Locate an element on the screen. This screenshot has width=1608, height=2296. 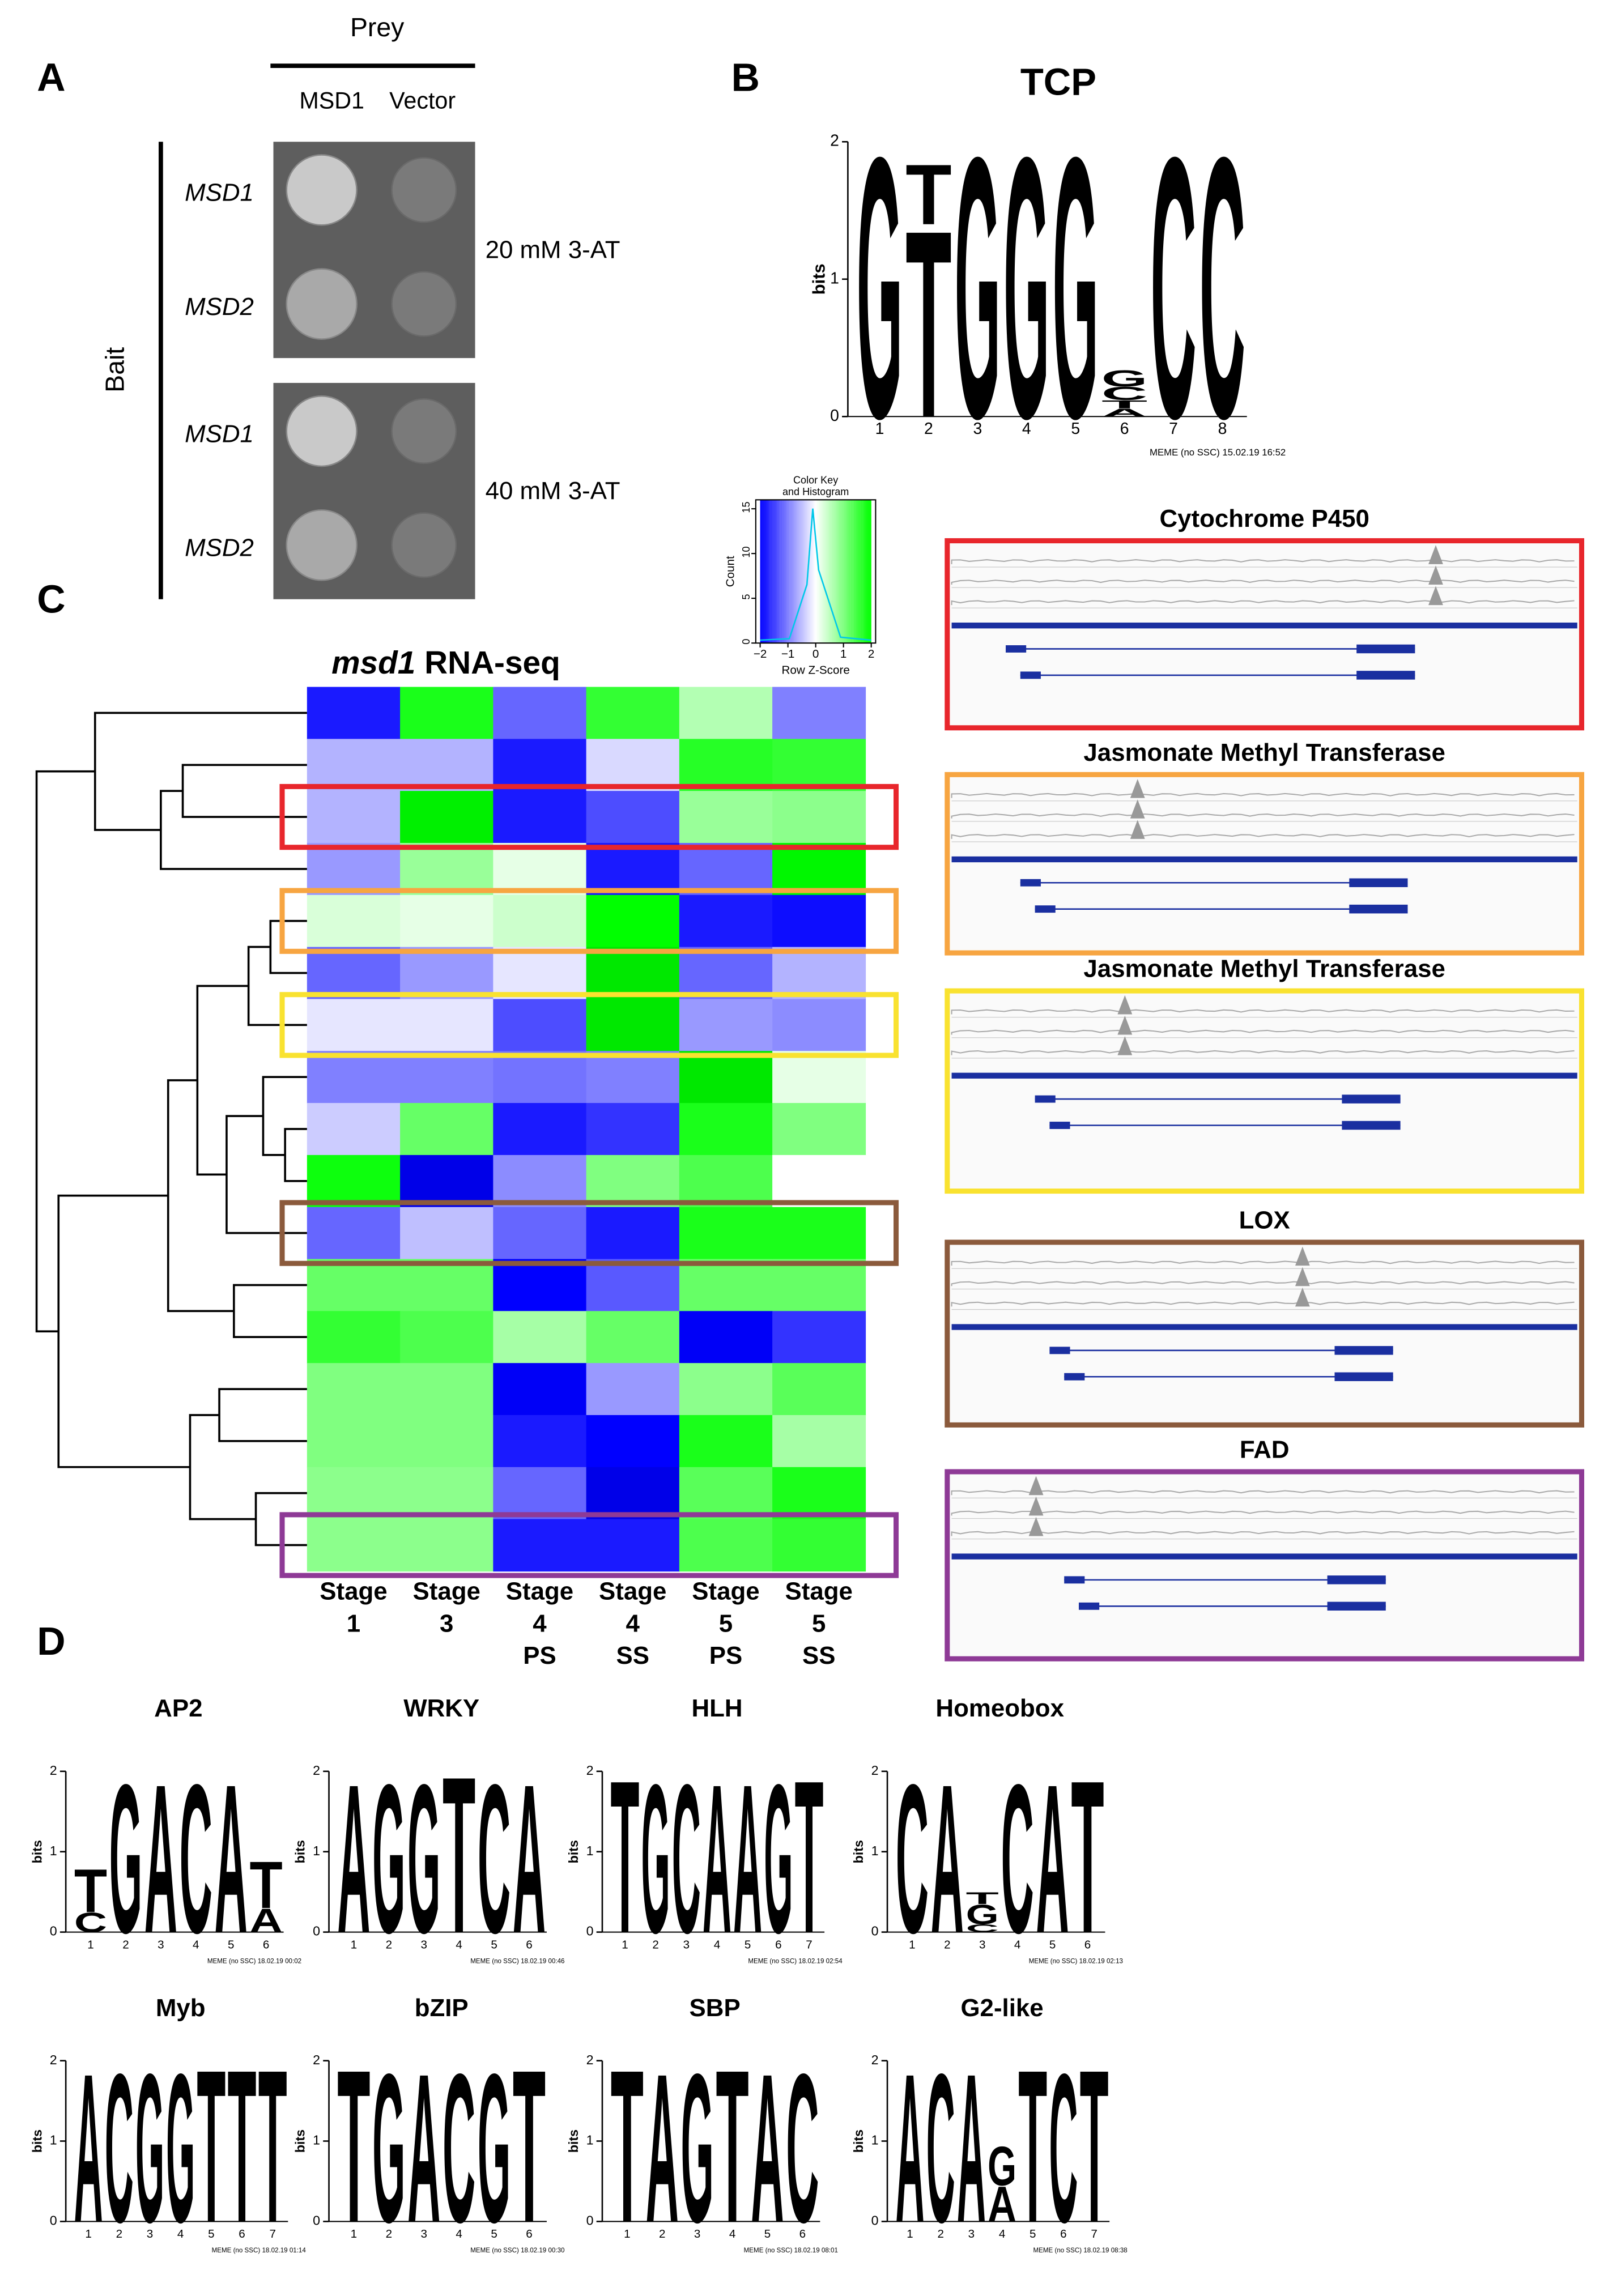
bait-label: MSD1 is located at coordinates (219, 193).